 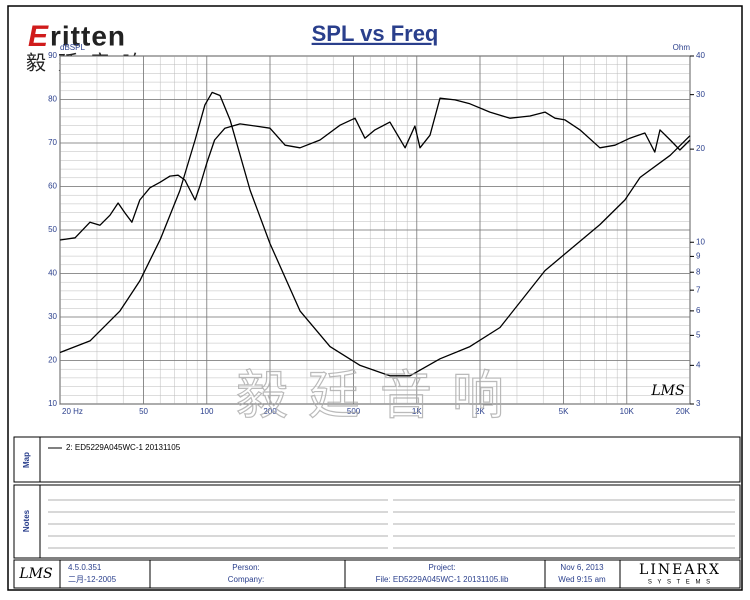 I want to click on y-tick-label: 70, so click(x=52, y=142).